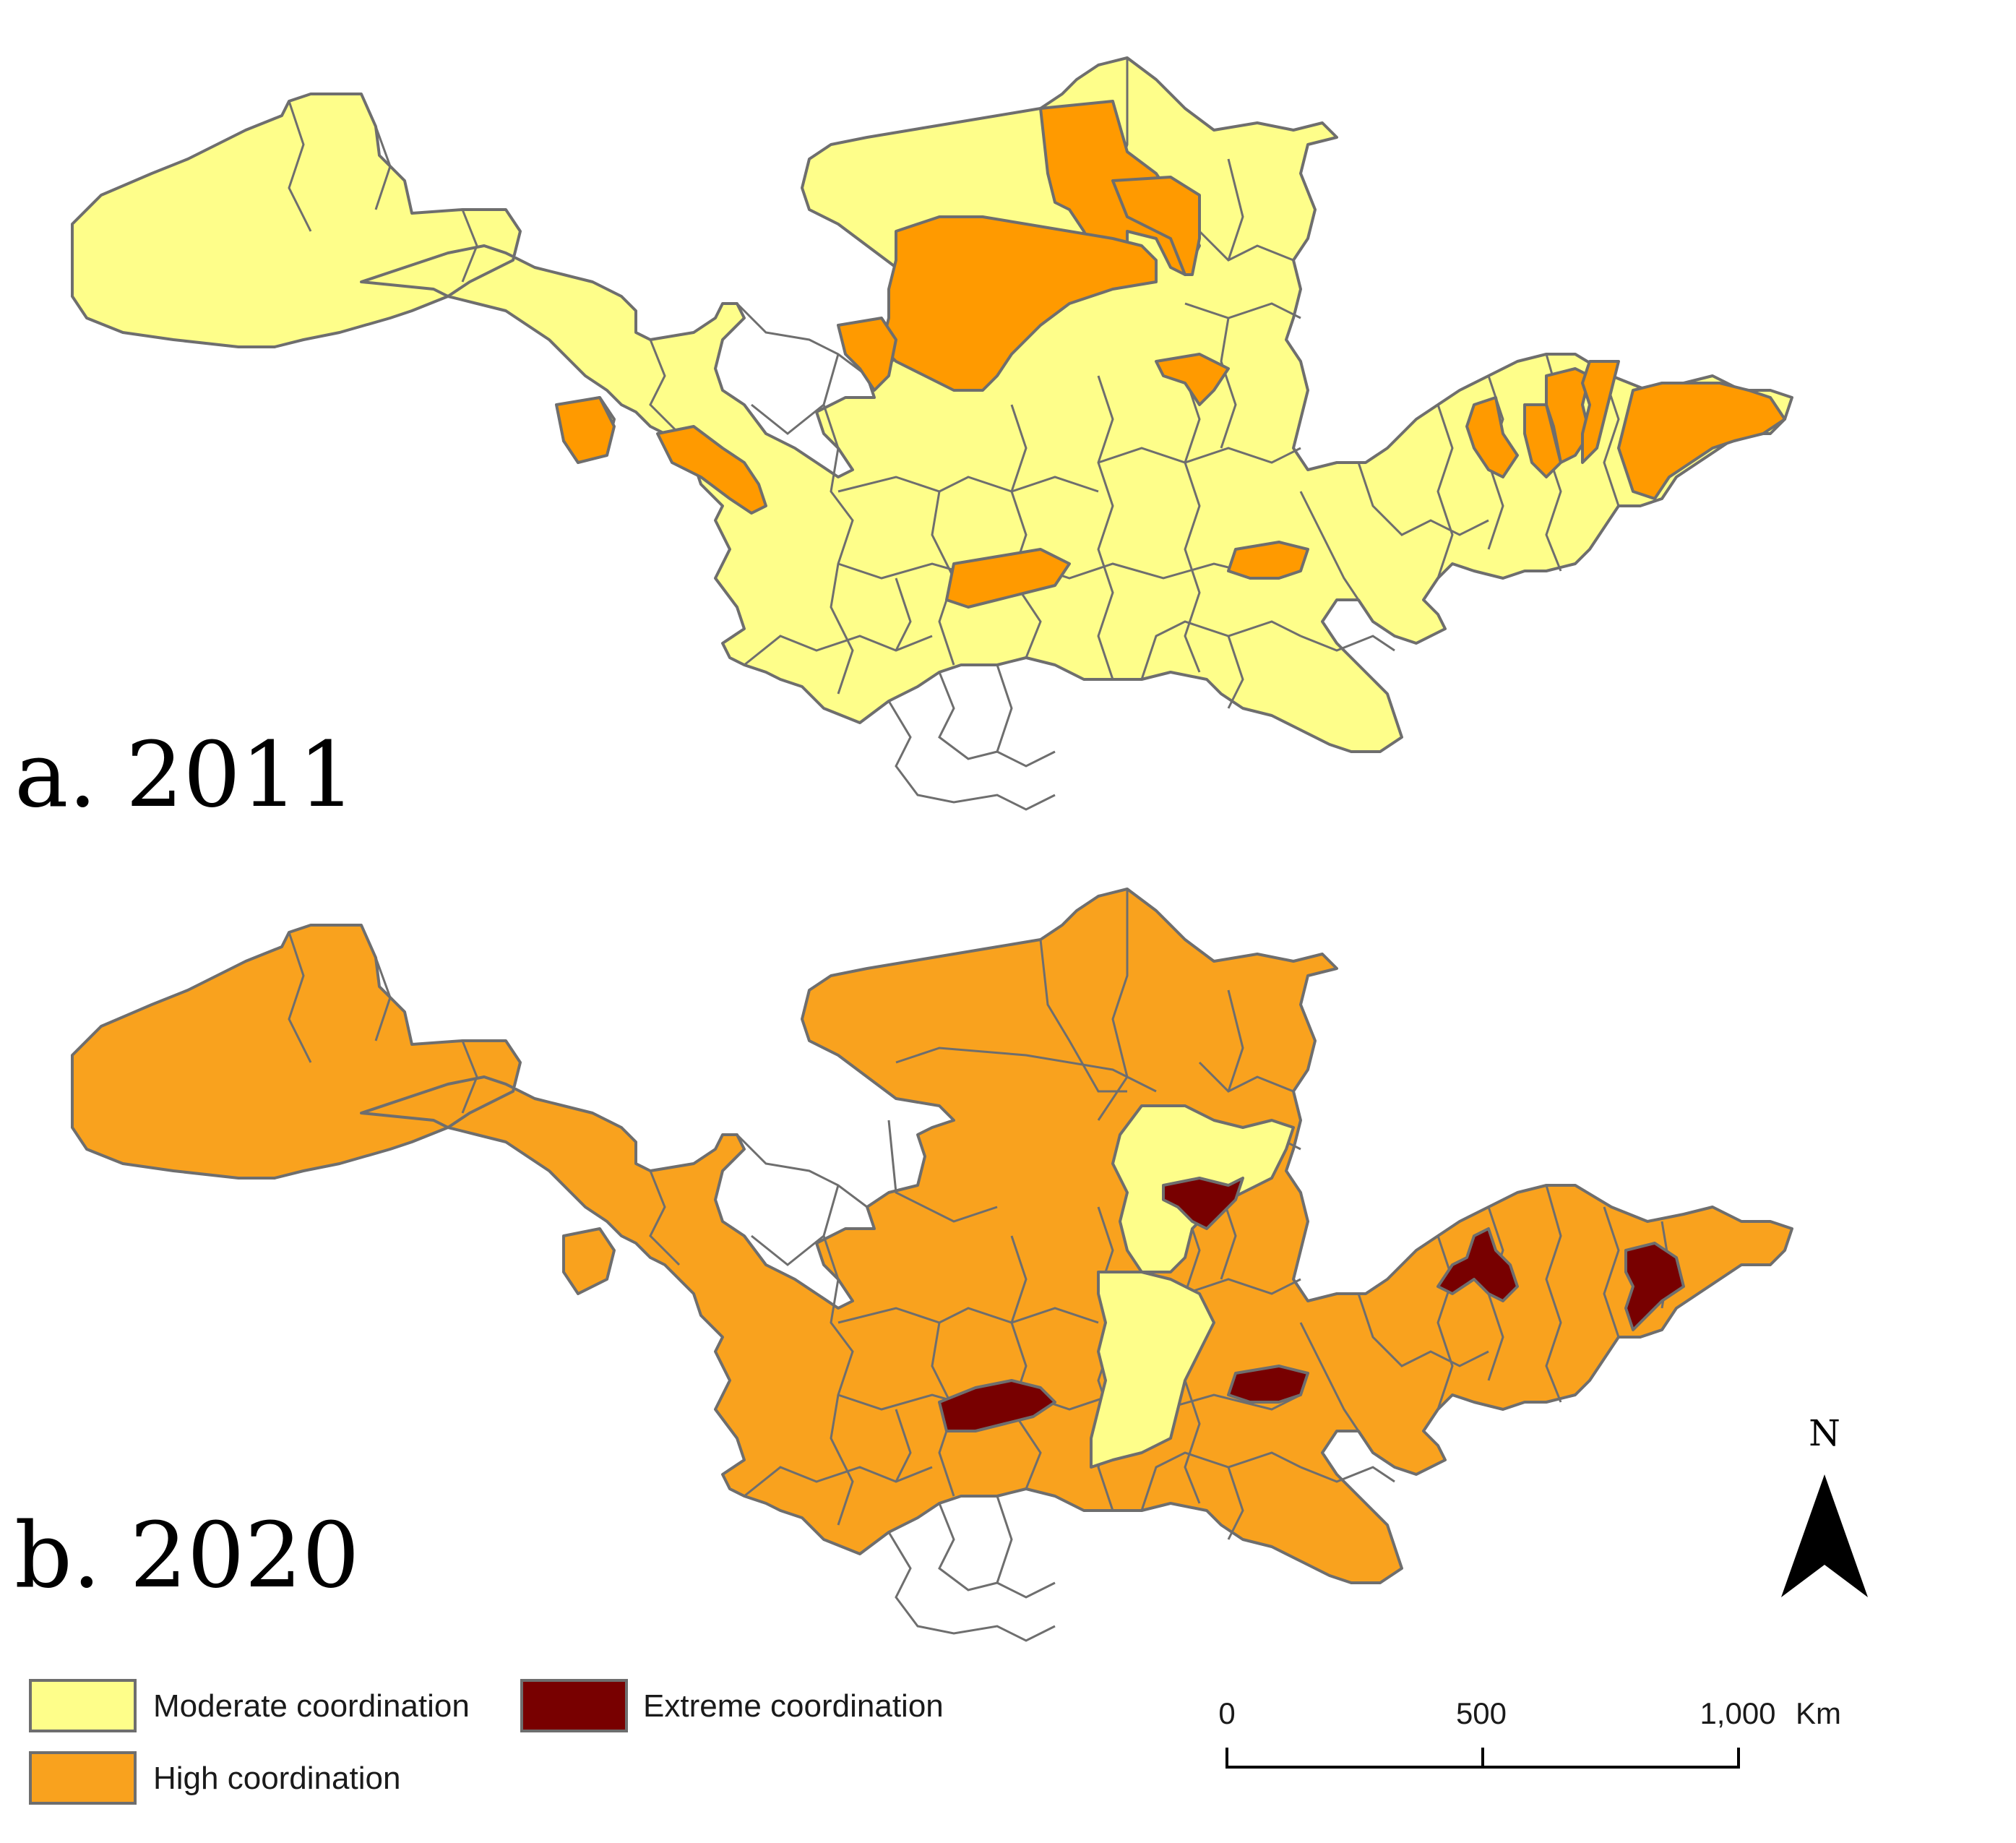  What do you see at coordinates (276, 1778) in the screenshot?
I see `legend-label-high: High coordination` at bounding box center [276, 1778].